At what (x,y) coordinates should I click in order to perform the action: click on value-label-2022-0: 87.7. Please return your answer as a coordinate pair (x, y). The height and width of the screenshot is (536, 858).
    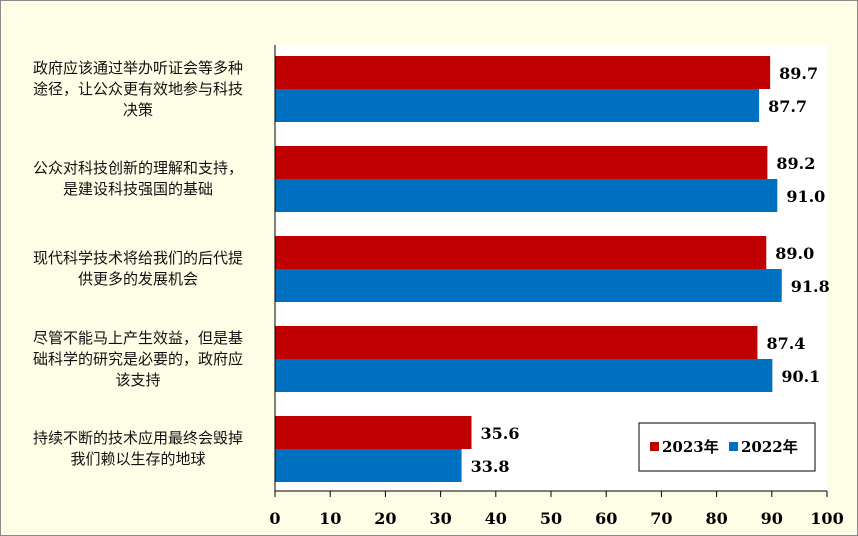
    Looking at the image, I should click on (787, 106).